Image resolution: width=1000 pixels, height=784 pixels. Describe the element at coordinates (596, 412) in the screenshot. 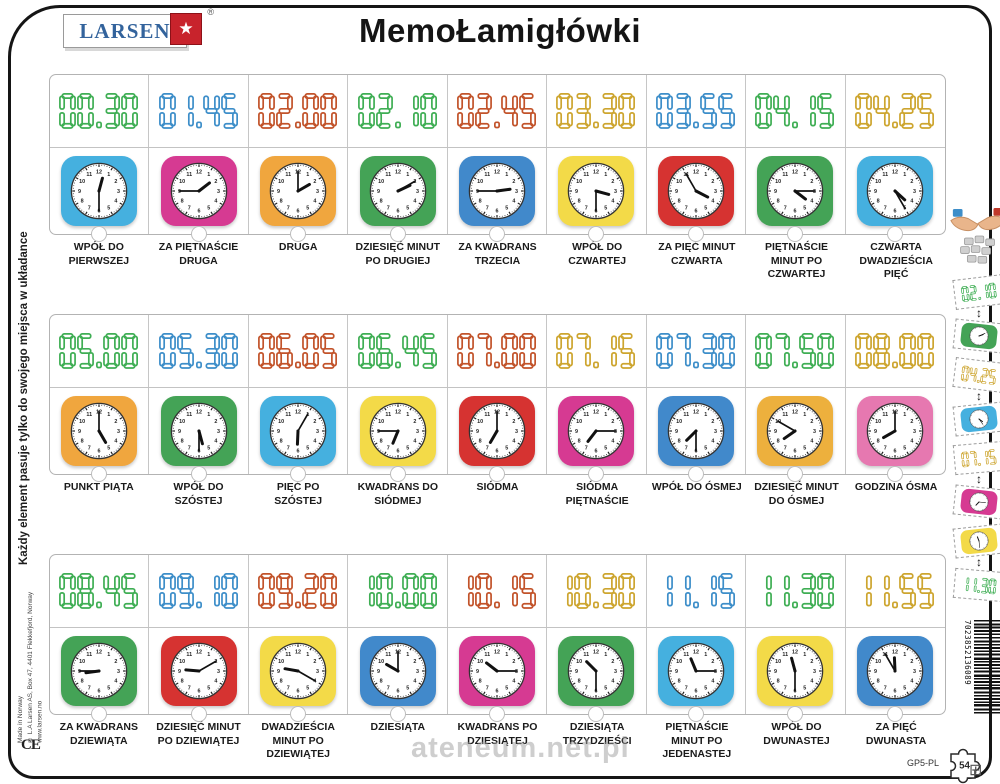

I see `svg-text: 12` at that location.